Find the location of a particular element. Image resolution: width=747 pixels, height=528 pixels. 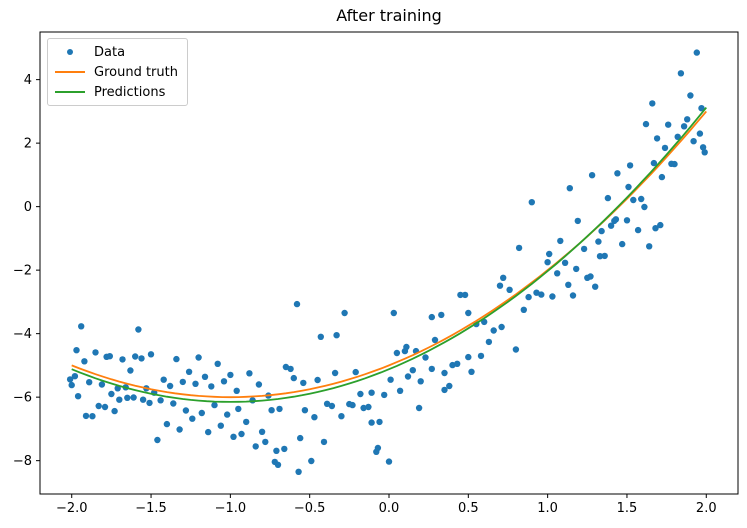

y-tick-label: −2 is located at coordinates (22, 271).